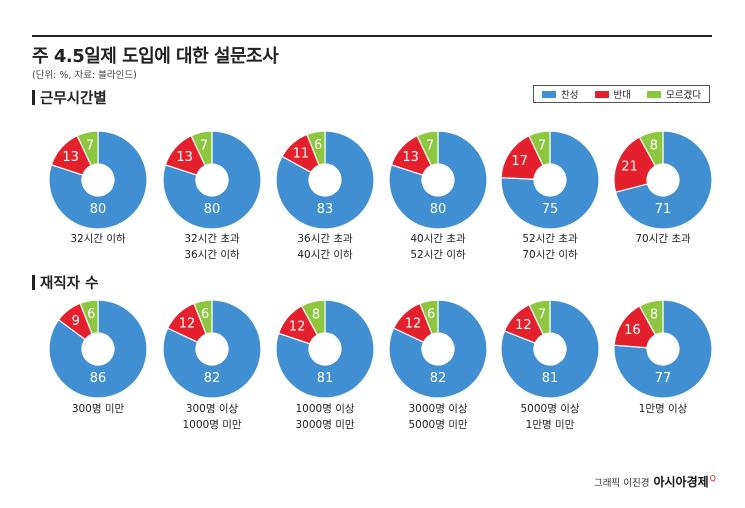  Describe the element at coordinates (324, 409) in the screenshot. I see `category-label: 1000명 이상` at that location.